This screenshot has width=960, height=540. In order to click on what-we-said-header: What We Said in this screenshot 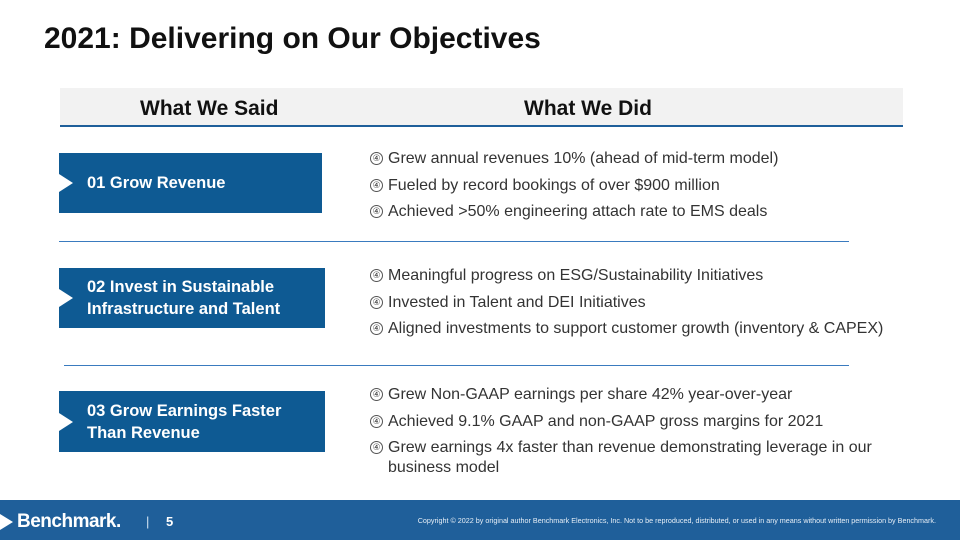, I will do `click(209, 108)`.